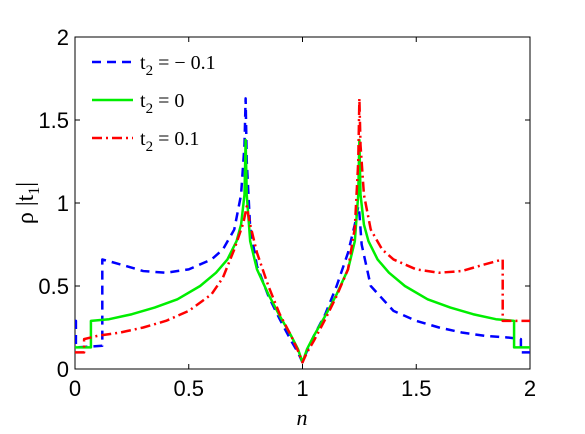 Image resolution: width=585 pixels, height=434 pixels. What do you see at coordinates (34, 191) in the screenshot?
I see `y-axis-title-subscript: 1` at bounding box center [34, 191].